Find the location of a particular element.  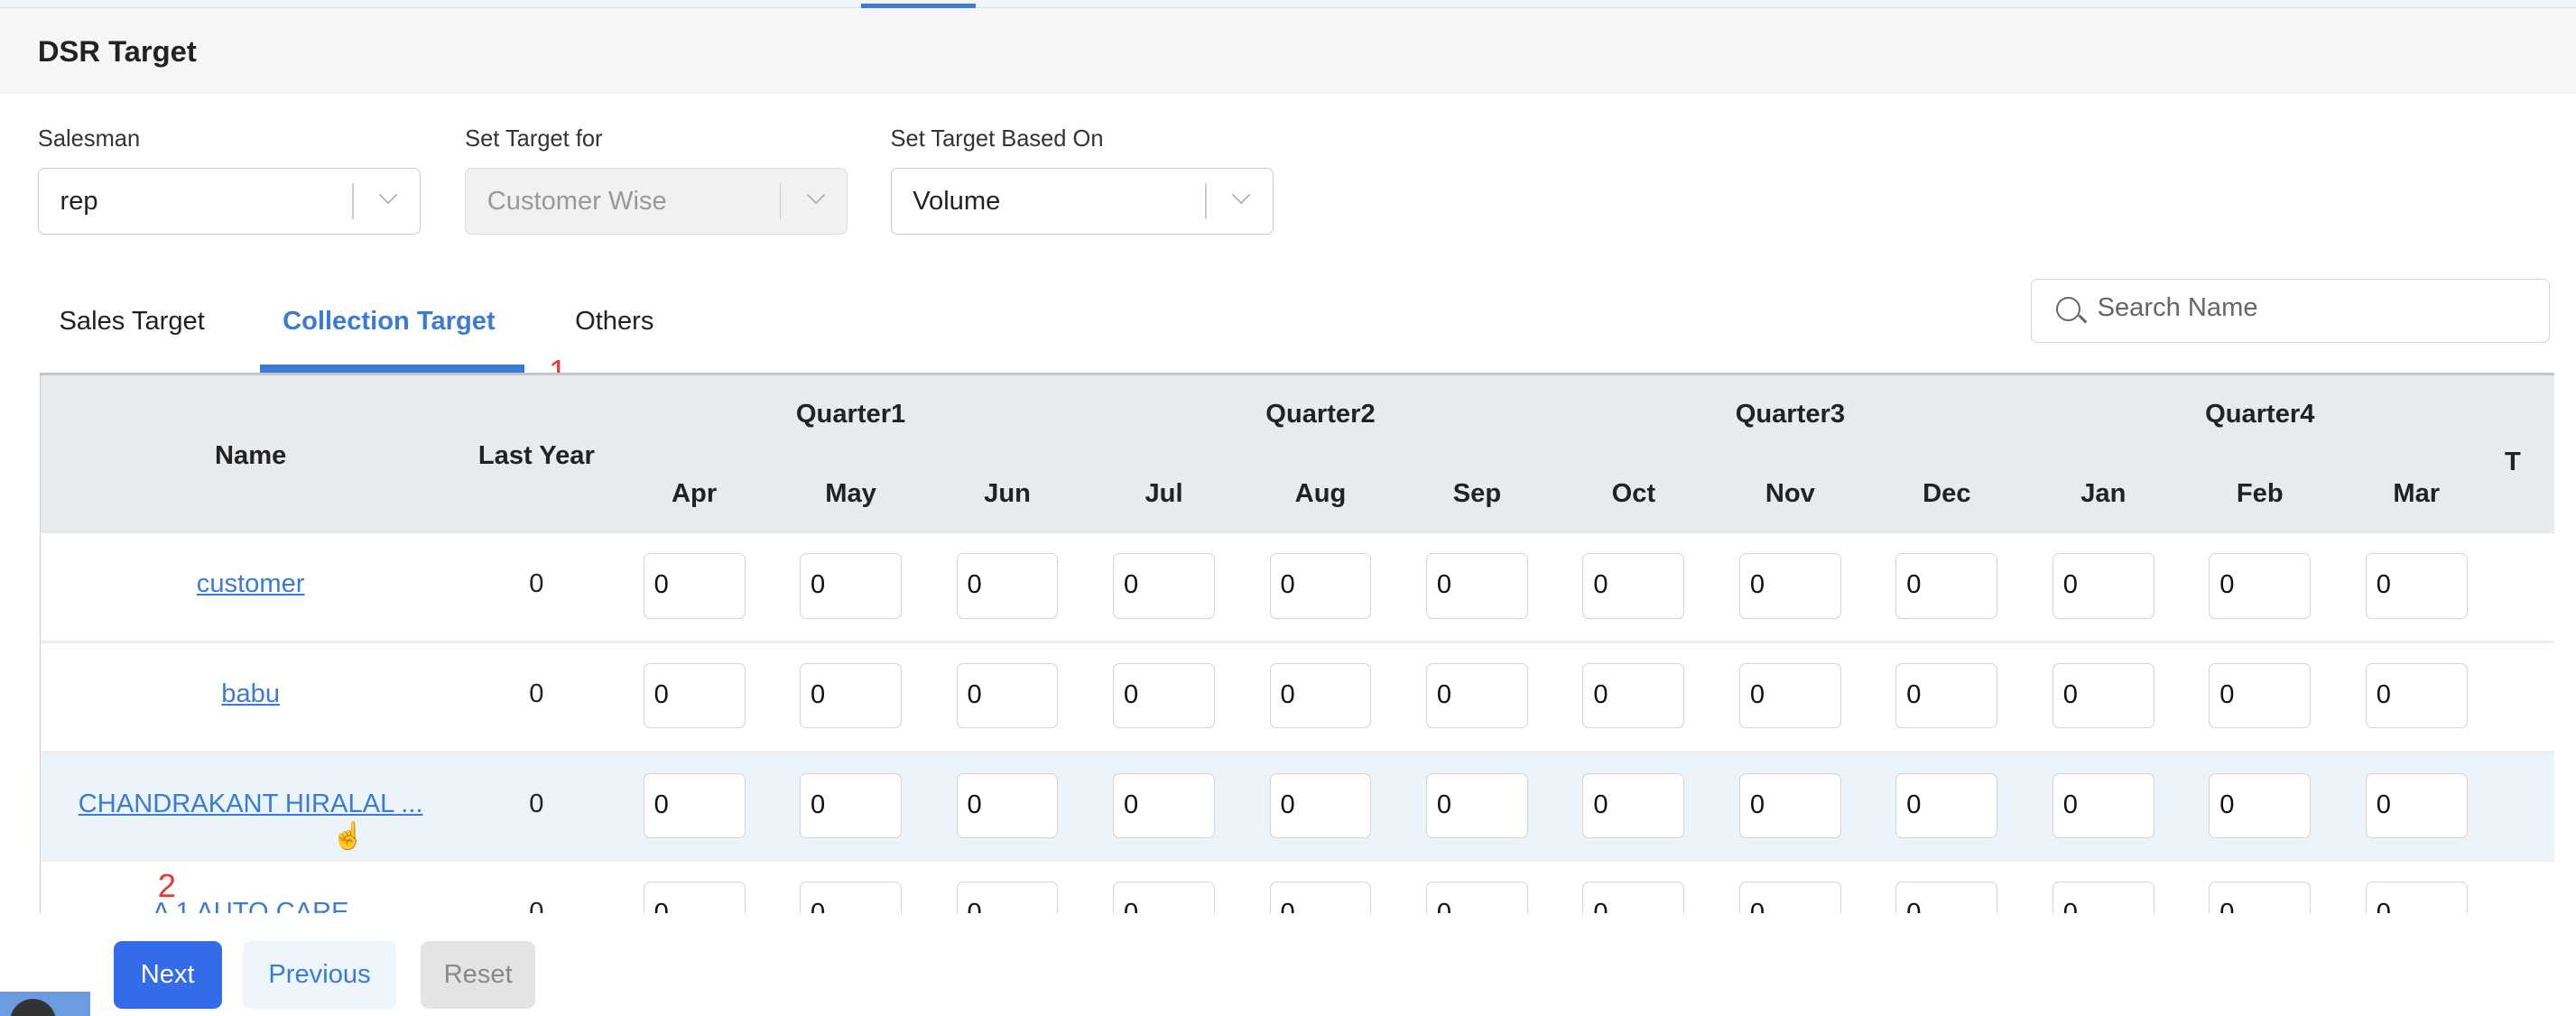

search-icon is located at coordinates (2068, 308).